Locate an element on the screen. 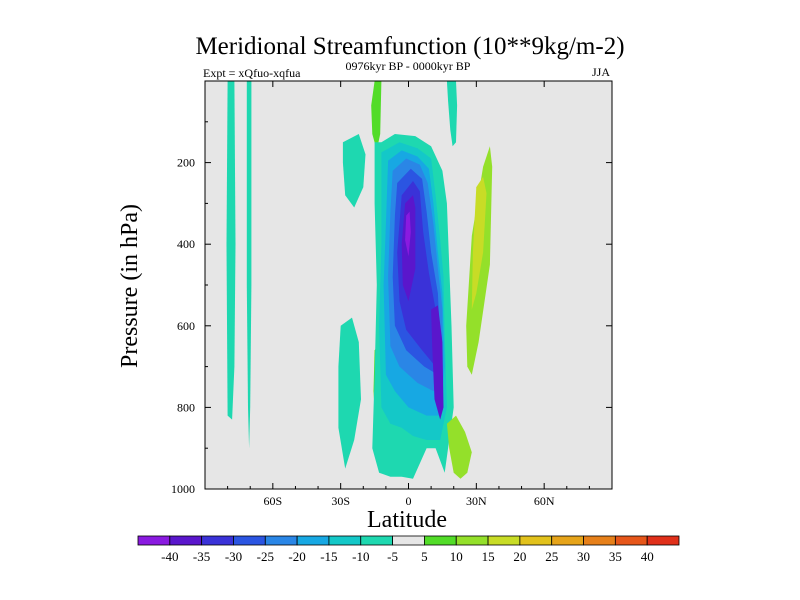 The width and height of the screenshot is (800, 600). colorbar-label-15: 40 is located at coordinates (647, 556).